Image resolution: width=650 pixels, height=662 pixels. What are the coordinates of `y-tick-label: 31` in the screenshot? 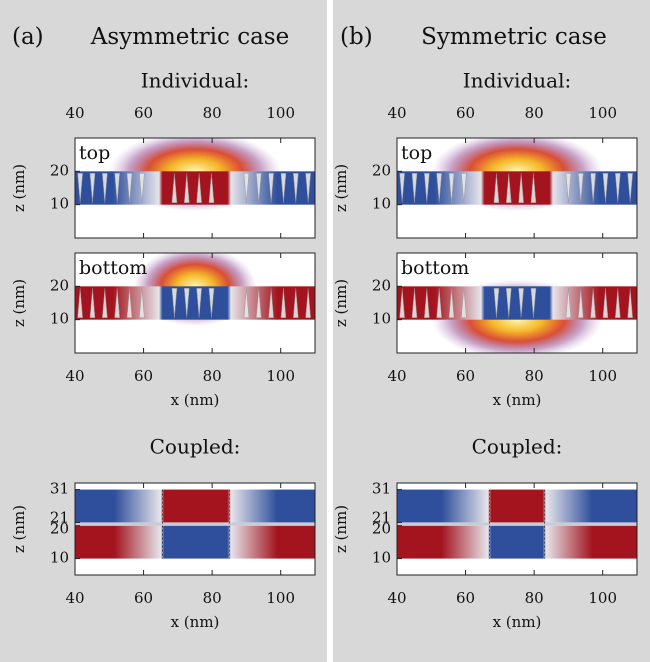 It's located at (381, 489).